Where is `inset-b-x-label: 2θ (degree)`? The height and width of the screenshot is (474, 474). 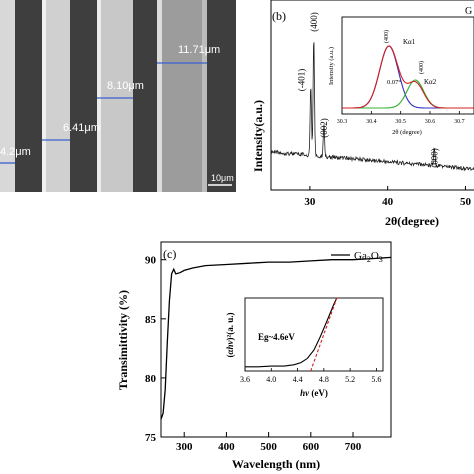 inset-b-x-label: 2θ (degree) is located at coordinates (407, 132).